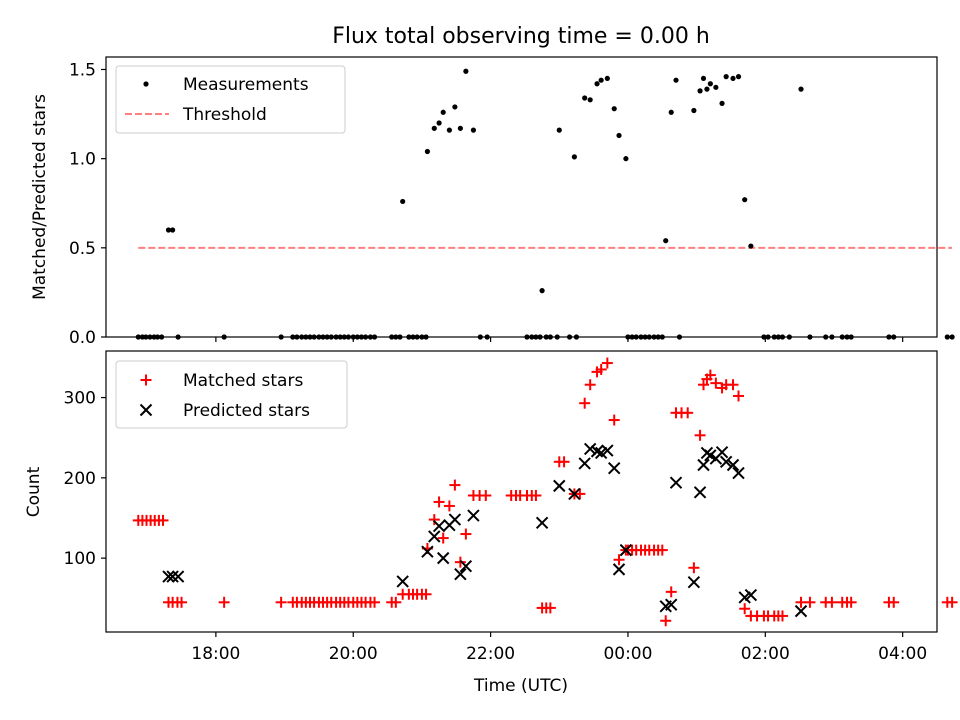 This screenshot has width=960, height=720. I want to click on bottom-y-tick-label: 300, so click(80, 399).